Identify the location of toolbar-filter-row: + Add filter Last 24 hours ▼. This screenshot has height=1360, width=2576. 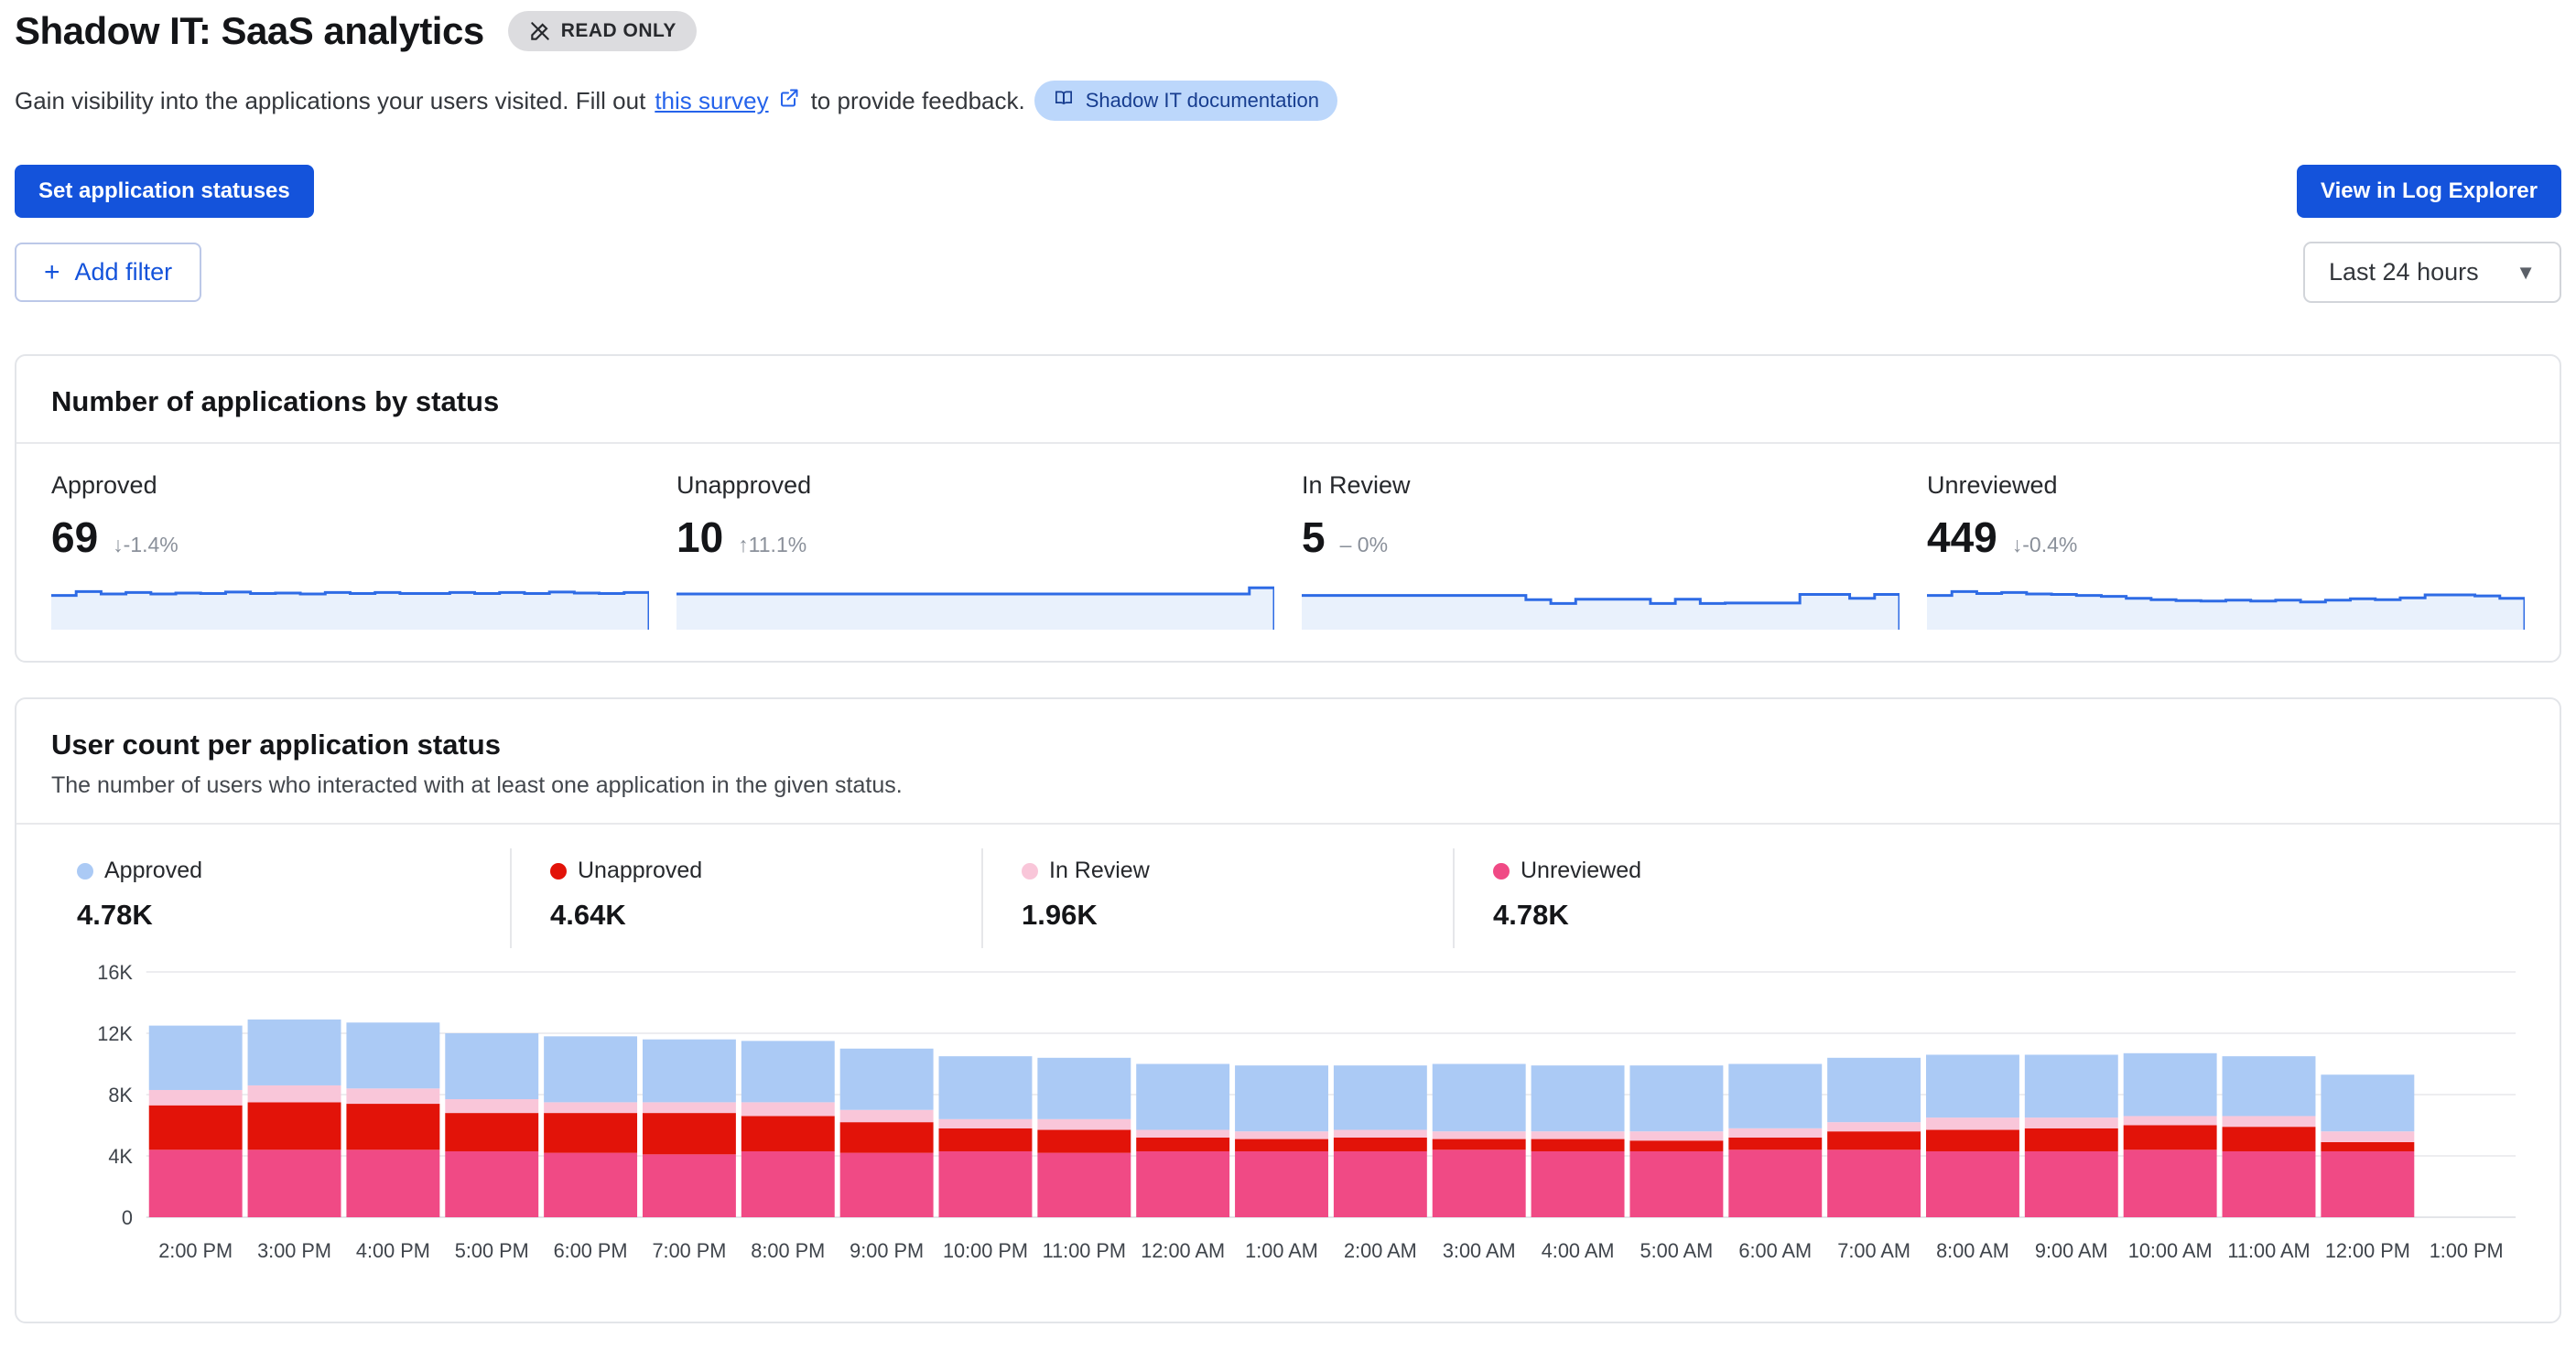
(1288, 272).